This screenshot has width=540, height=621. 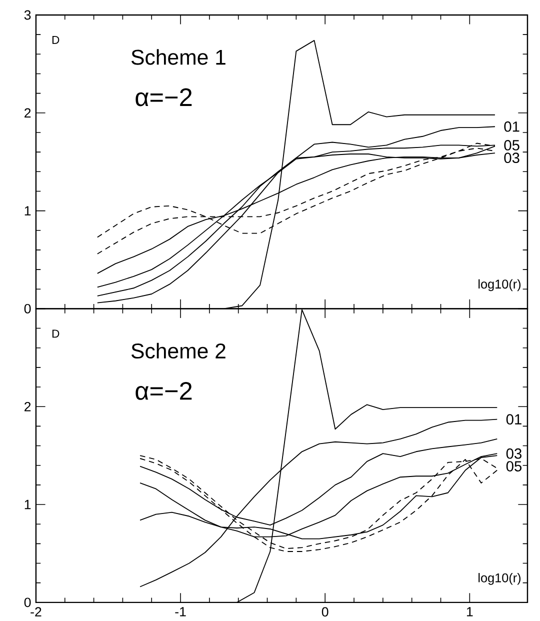 I want to click on x-tick-label: 1, so click(x=469, y=611).